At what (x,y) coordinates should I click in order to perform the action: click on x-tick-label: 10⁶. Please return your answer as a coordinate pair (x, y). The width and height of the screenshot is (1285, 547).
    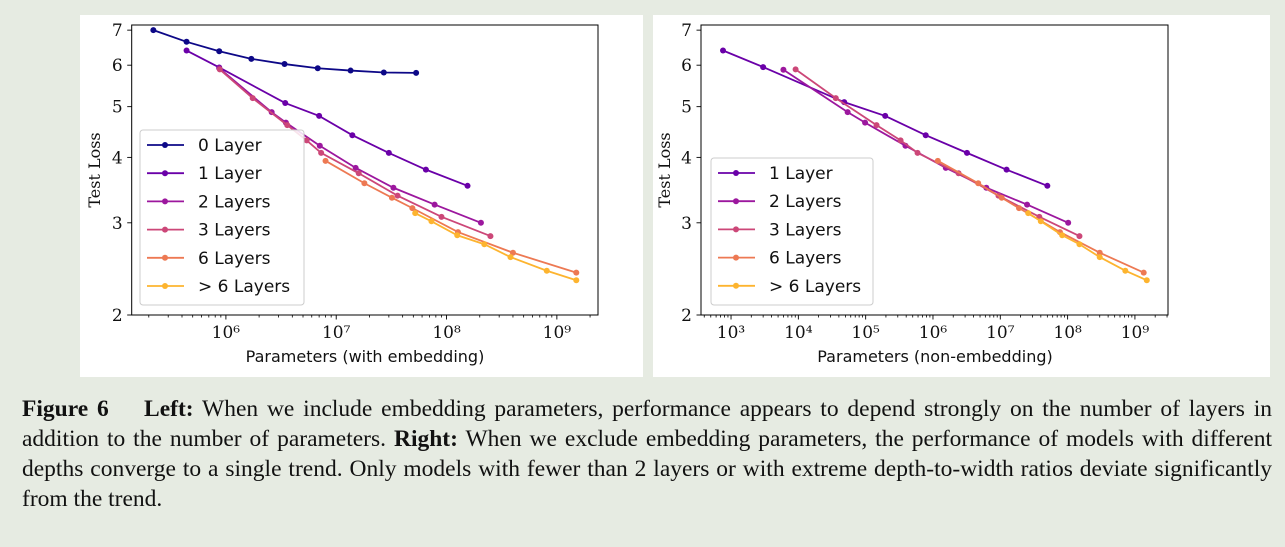
    Looking at the image, I should click on (226, 333).